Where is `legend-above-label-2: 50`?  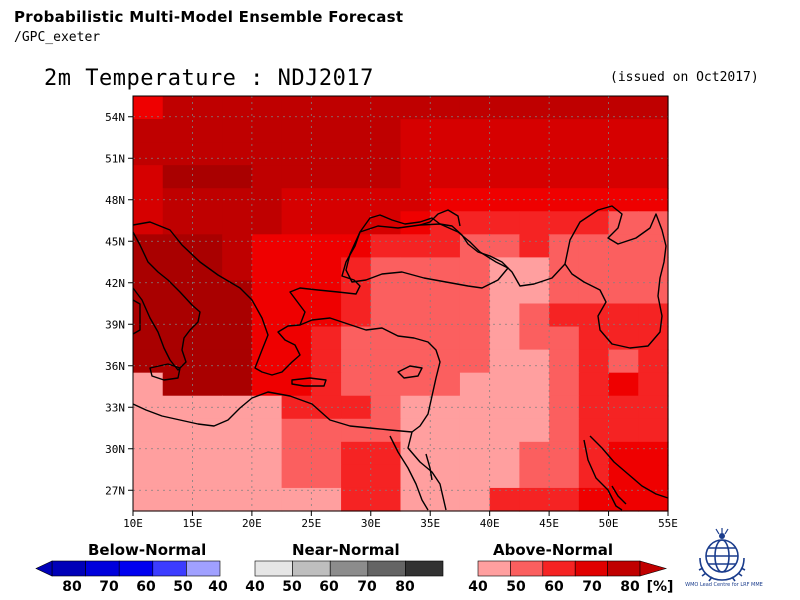
legend-above-label-2: 50 is located at coordinates (516, 587).